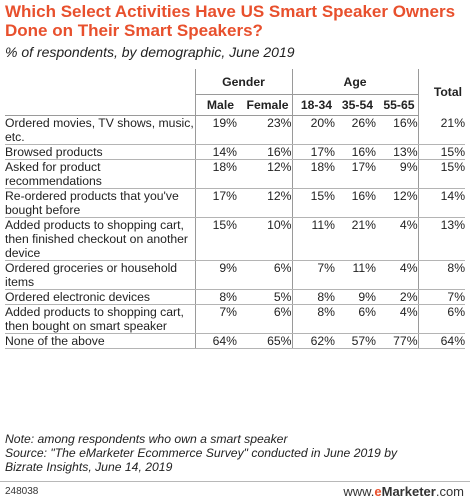 The height and width of the screenshot is (502, 470). What do you see at coordinates (216, 130) in the screenshot?
I see `table-cell: 19%` at bounding box center [216, 130].